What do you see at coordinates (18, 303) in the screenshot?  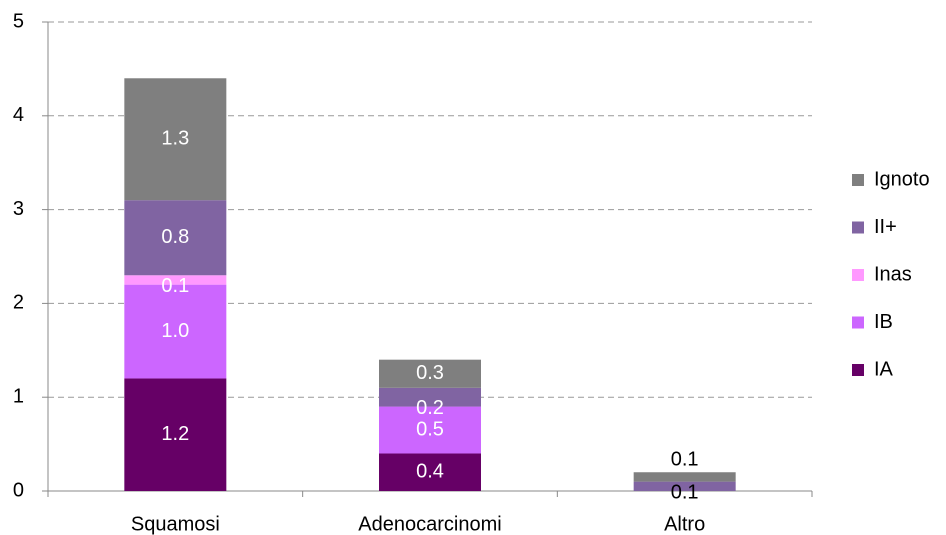 I see `y-tick-label: 2` at bounding box center [18, 303].